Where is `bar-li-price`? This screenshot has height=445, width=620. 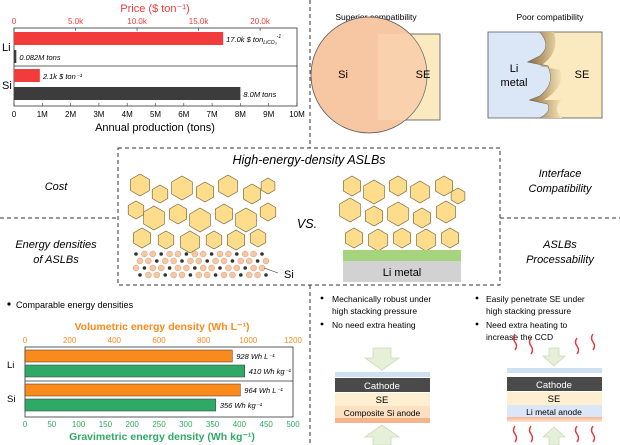
bar-li-price is located at coordinates (119, 38).